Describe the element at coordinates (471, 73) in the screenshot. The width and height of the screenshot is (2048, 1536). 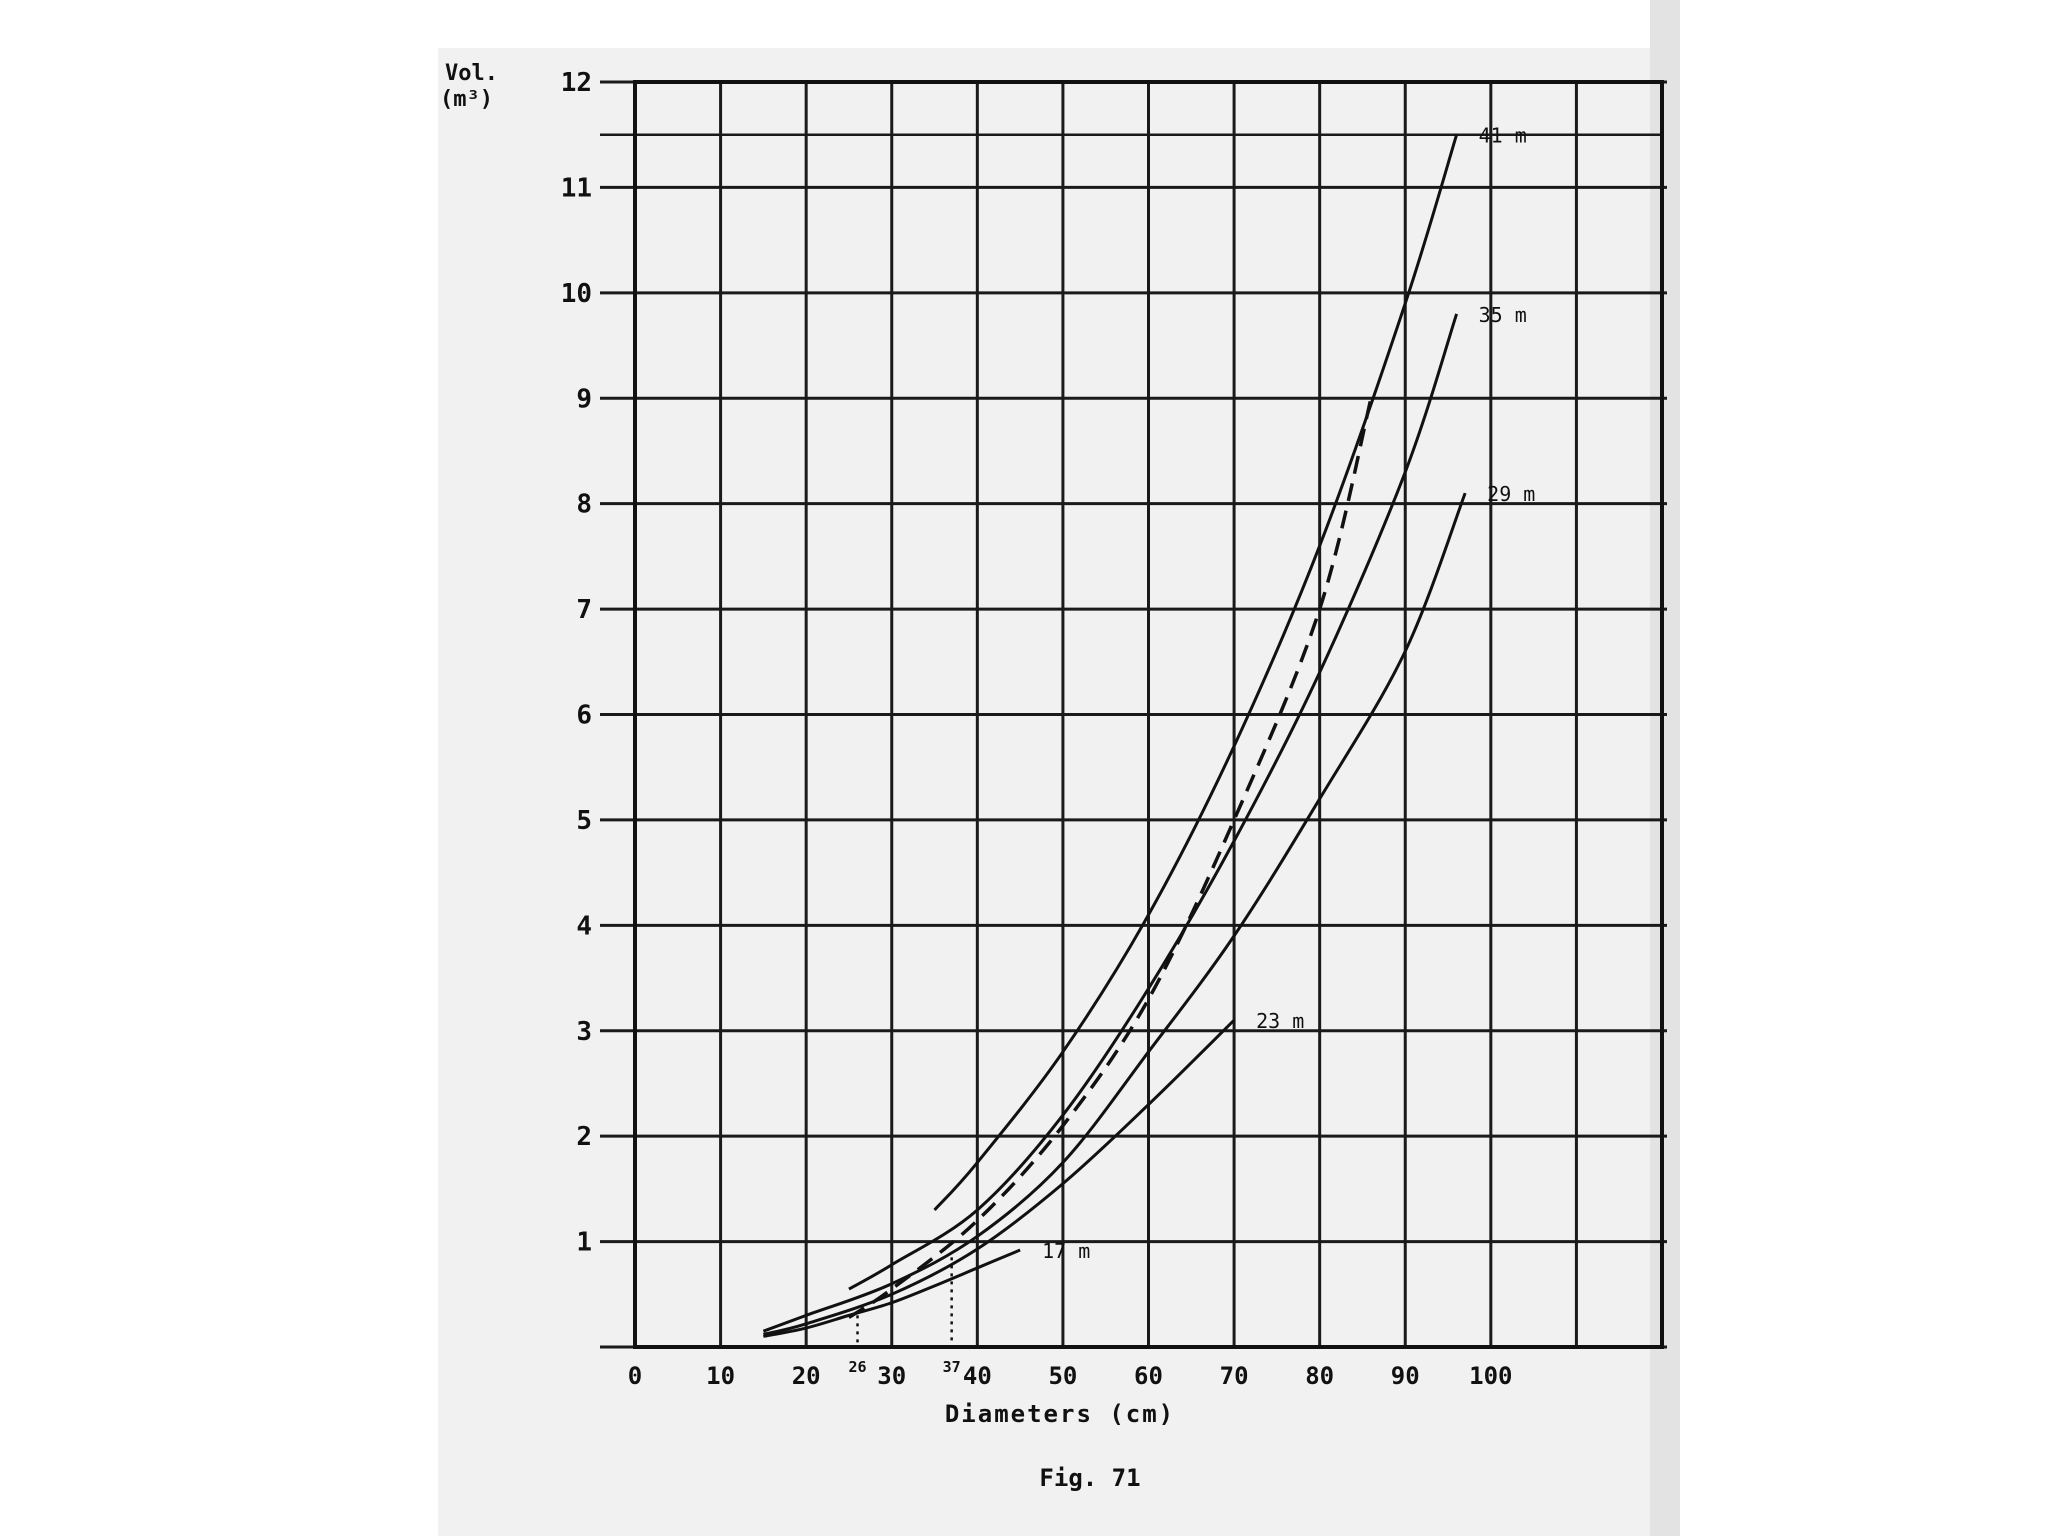
I see `y-axis-label-line1: Vol.` at that location.